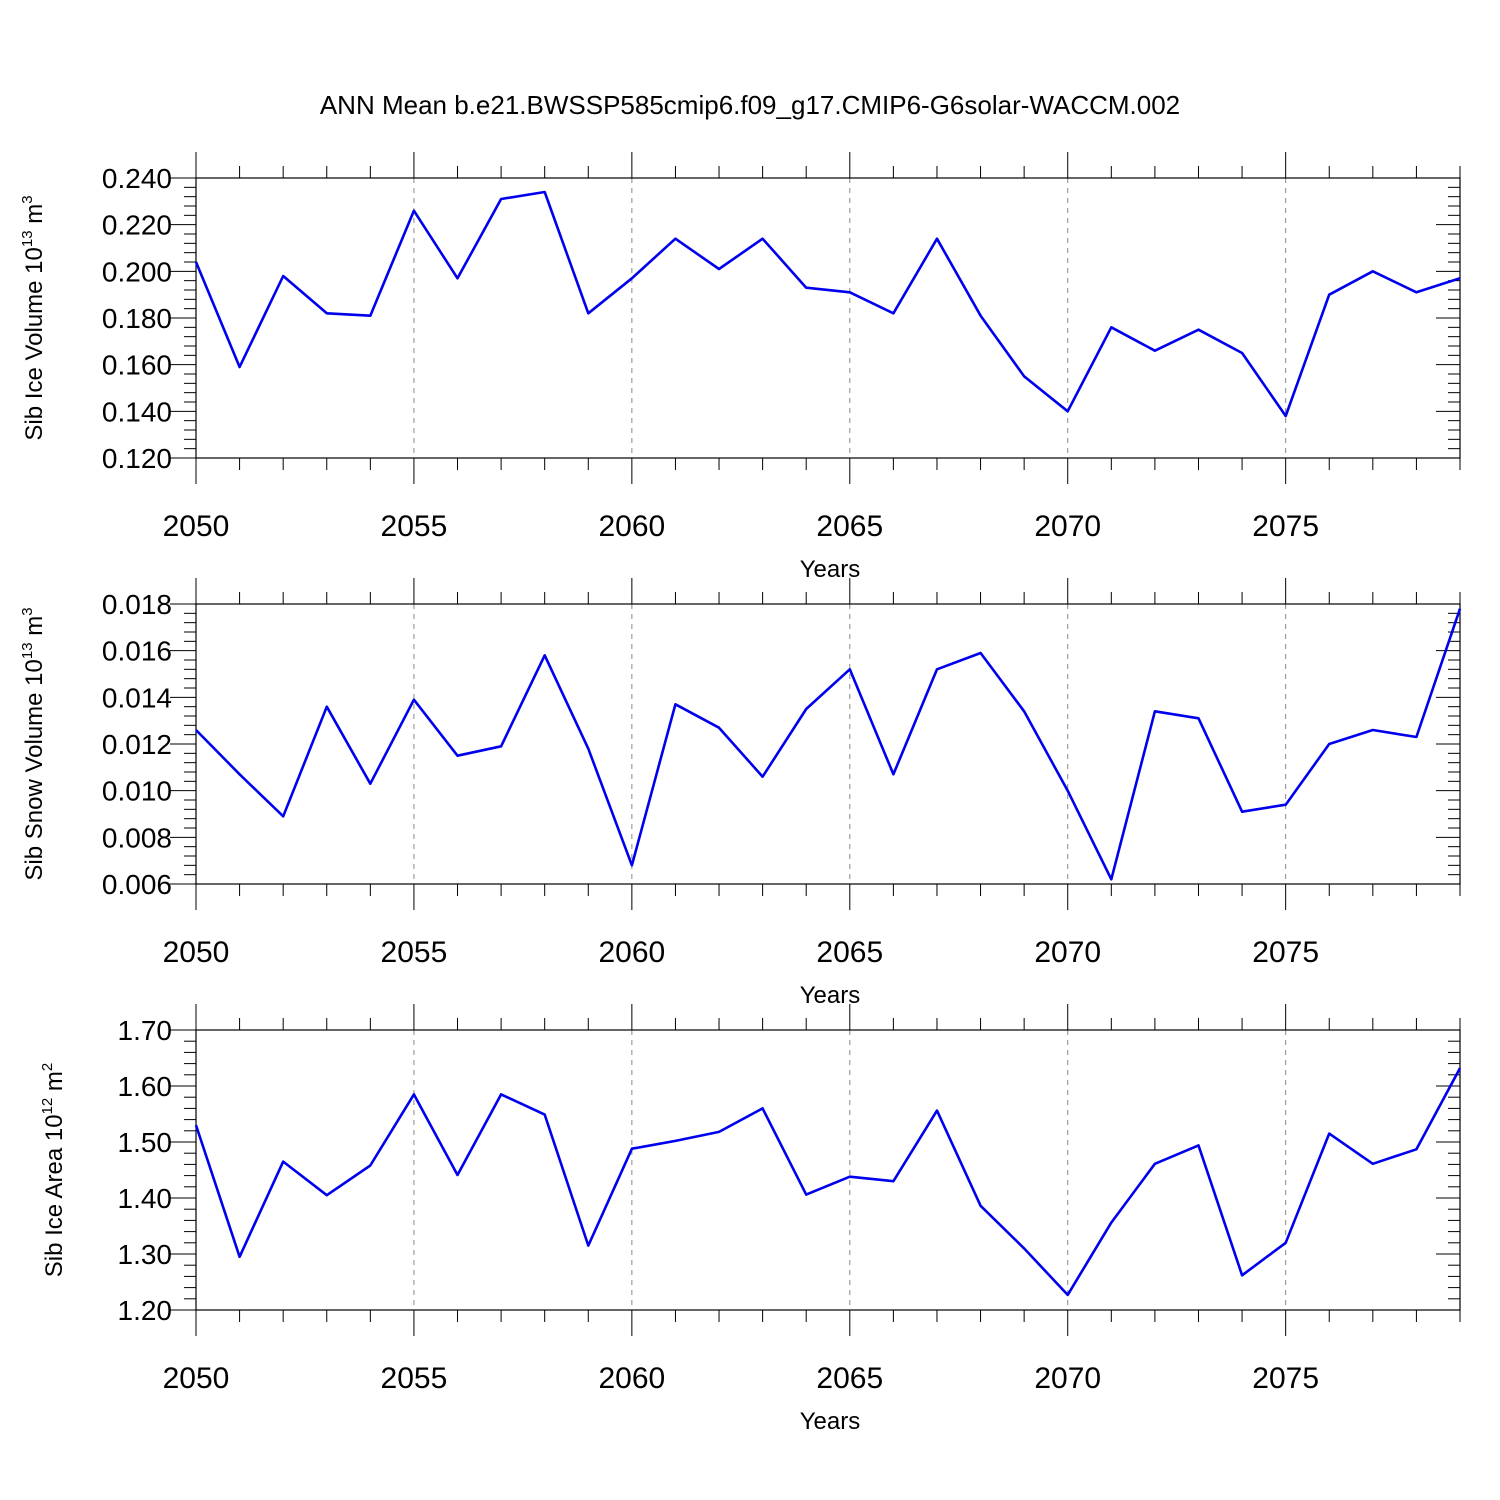 This screenshot has height=1500, width=1500. What do you see at coordinates (137, 791) in the screenshot?
I see `y-tick-label: 0.010` at bounding box center [137, 791].